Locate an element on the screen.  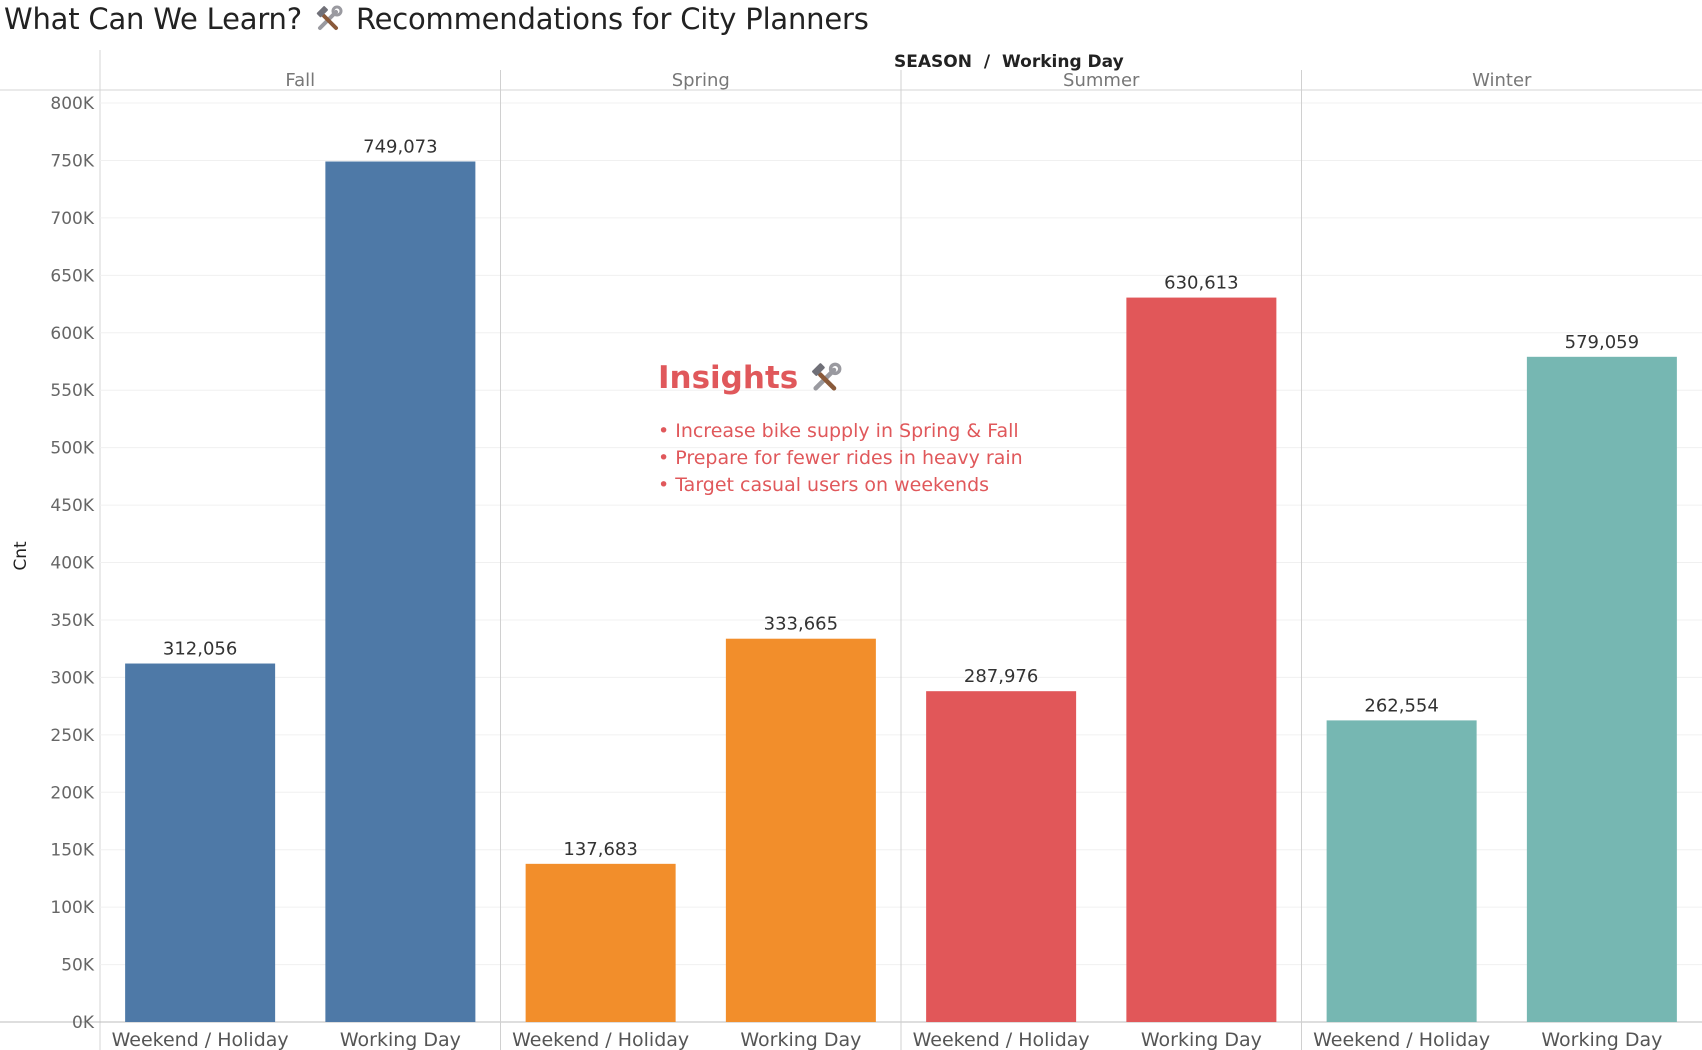
insight-item: Increase bike supply in Spring & Fall is located at coordinates (840, 431).